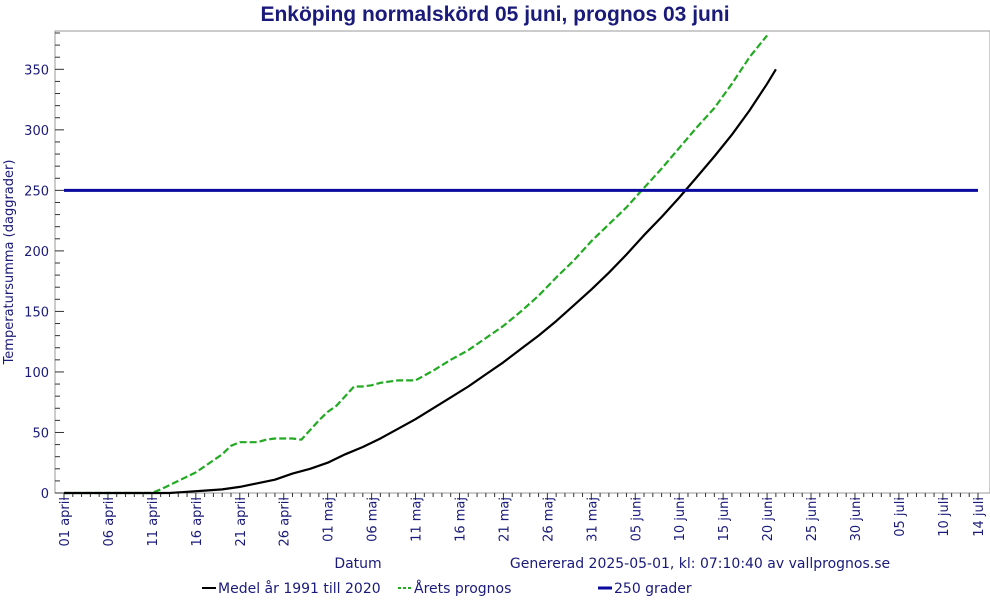 This screenshot has height=600, width=990. What do you see at coordinates (329, 519) in the screenshot?
I see `x-tick-label: 01 maj` at bounding box center [329, 519].